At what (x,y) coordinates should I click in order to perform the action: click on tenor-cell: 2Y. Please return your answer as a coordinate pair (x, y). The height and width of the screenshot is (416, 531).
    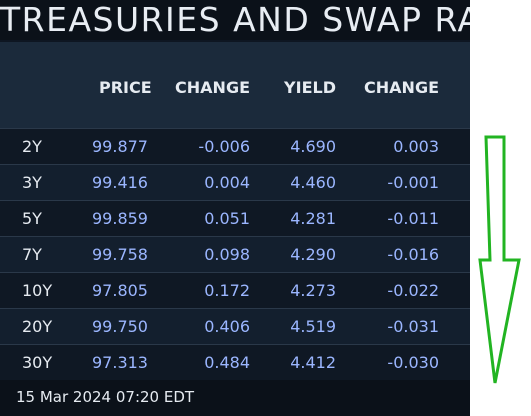
    Looking at the image, I should click on (32, 146).